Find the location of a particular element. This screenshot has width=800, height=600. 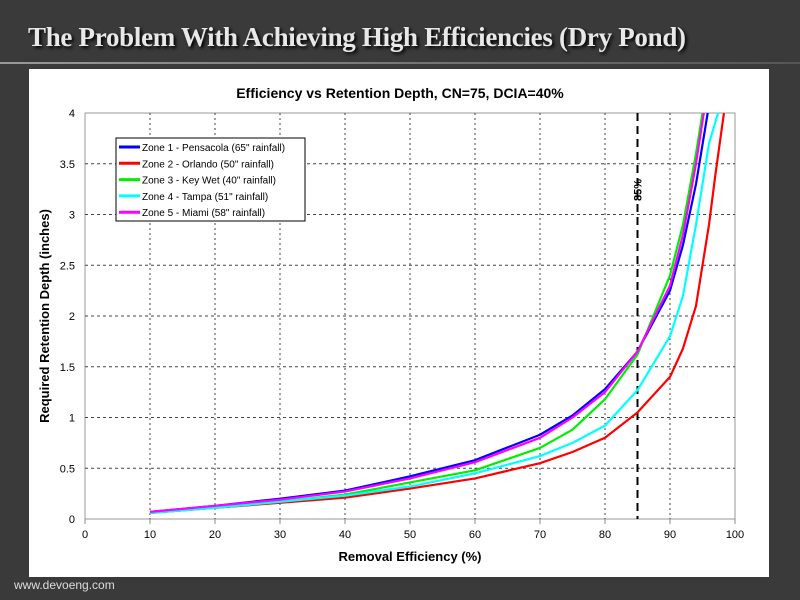

y-tick-label: 1.5 is located at coordinates (67, 368).